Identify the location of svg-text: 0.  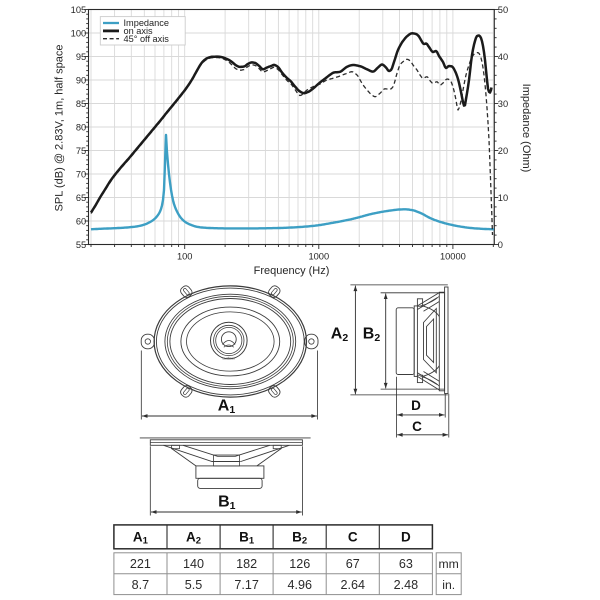
(500, 245).